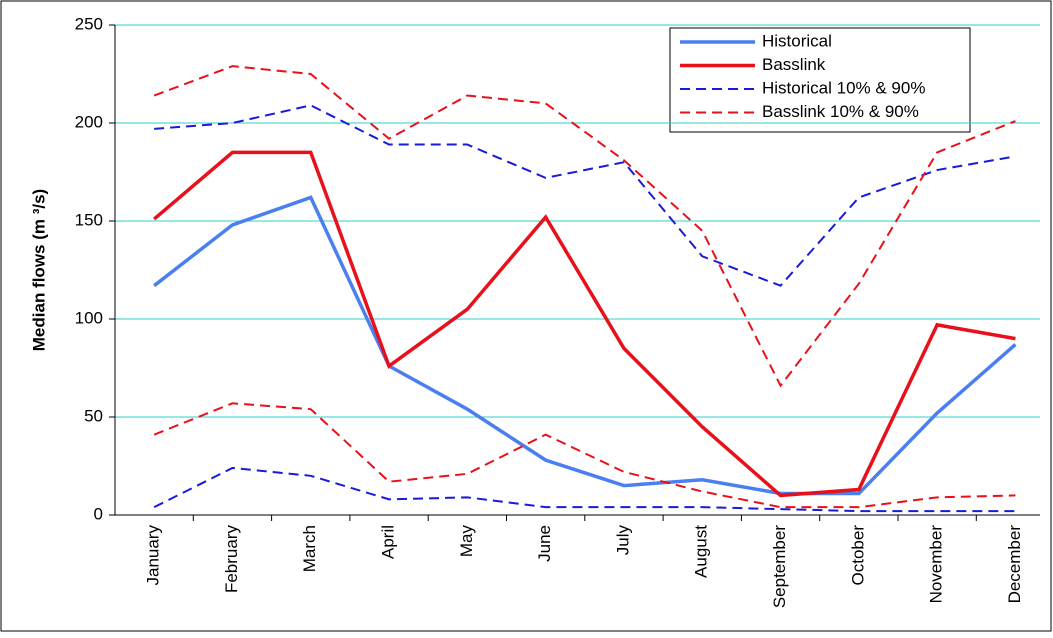 Image resolution: width=1053 pixels, height=638 pixels. What do you see at coordinates (89, 219) in the screenshot?
I see `y-tick-label: 150` at bounding box center [89, 219].